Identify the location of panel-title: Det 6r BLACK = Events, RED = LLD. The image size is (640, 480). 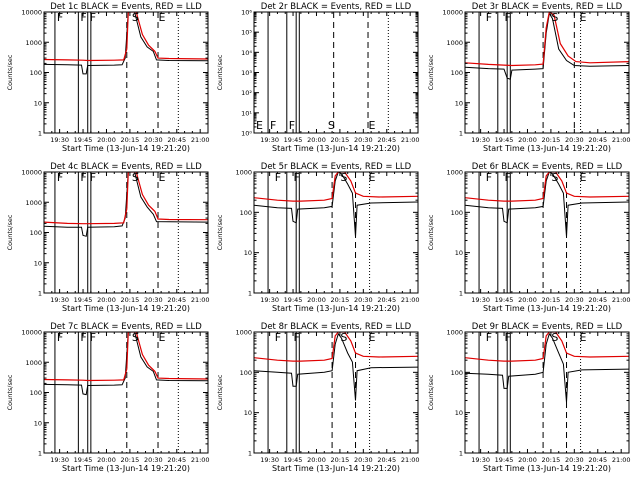
(547, 167).